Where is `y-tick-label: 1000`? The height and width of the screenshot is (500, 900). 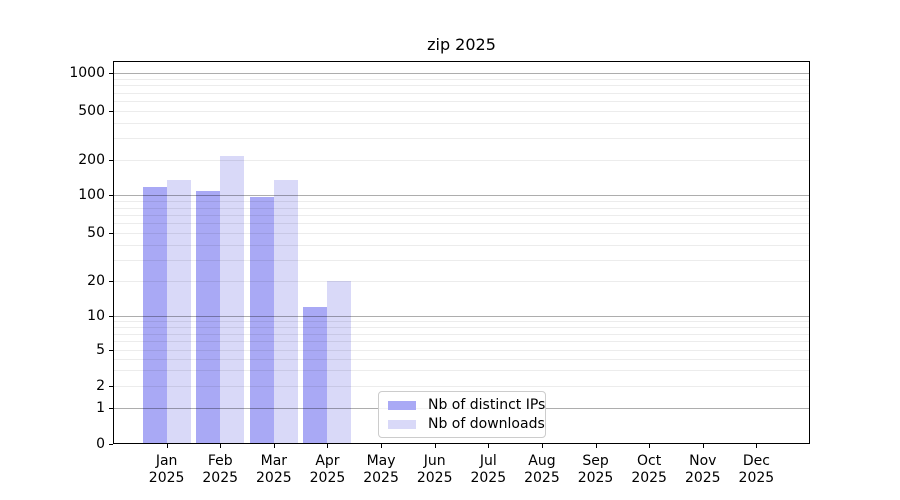 y-tick-label: 1000 is located at coordinates (87, 73).